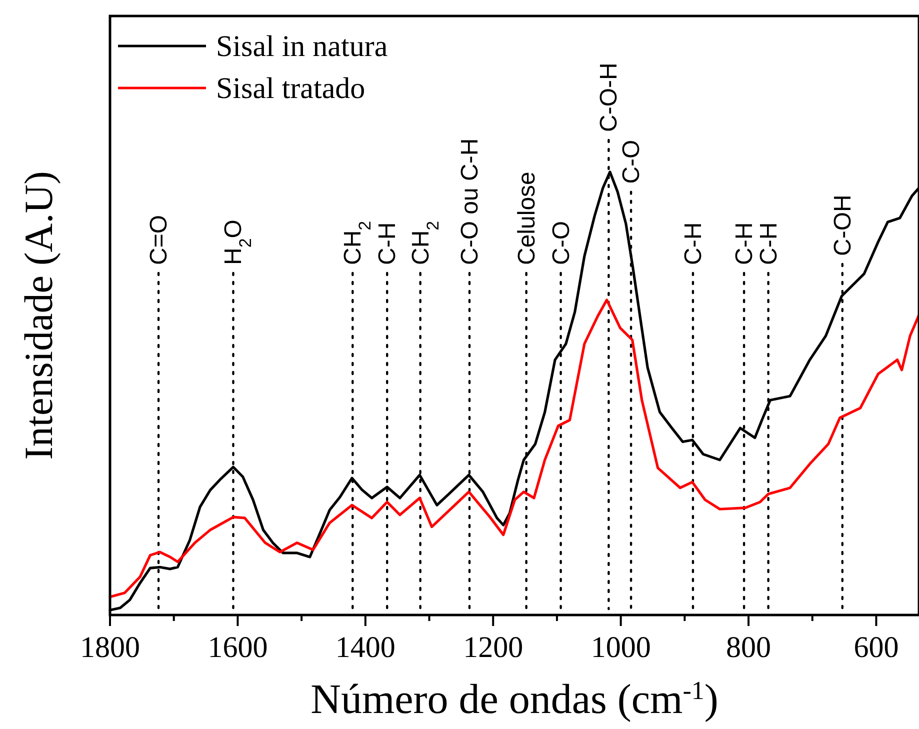  I want to click on ref-line-label: C=O, so click(159, 239).